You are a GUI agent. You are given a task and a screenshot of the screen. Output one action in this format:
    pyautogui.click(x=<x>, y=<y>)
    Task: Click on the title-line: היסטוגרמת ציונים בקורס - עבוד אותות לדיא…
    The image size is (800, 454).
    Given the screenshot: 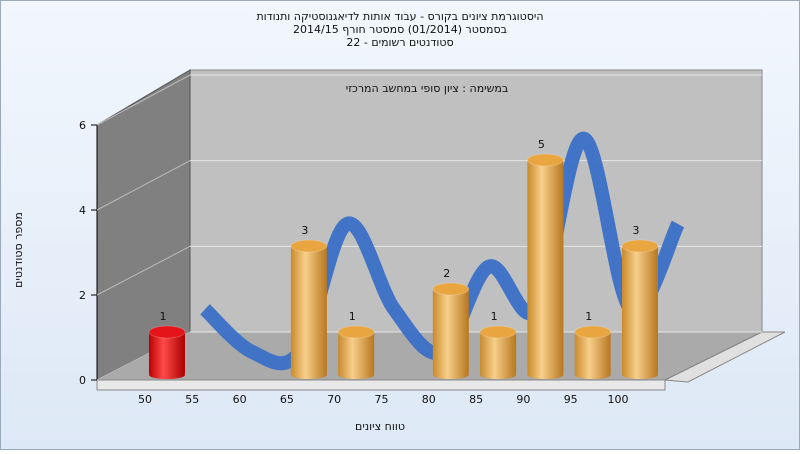 What is the action you would take?
    pyautogui.click(x=399, y=16)
    